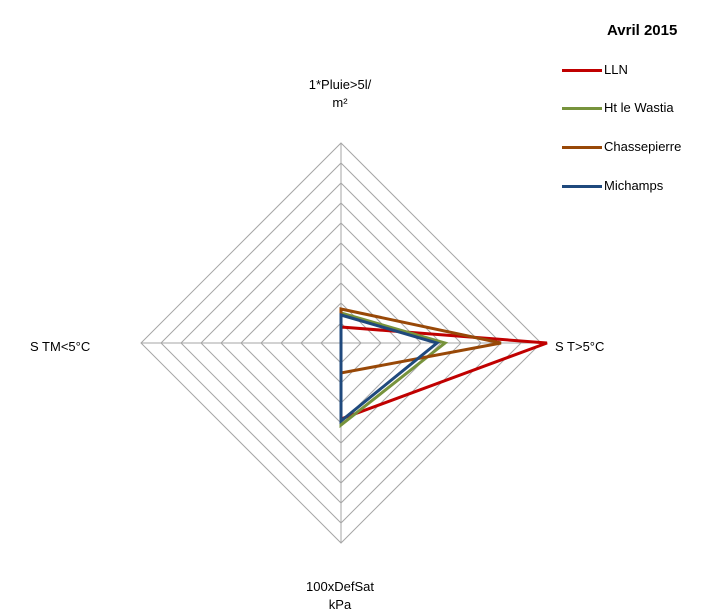 The image size is (713, 615). What do you see at coordinates (340, 604) in the screenshot?
I see `axis-label-line: kPa` at bounding box center [340, 604].